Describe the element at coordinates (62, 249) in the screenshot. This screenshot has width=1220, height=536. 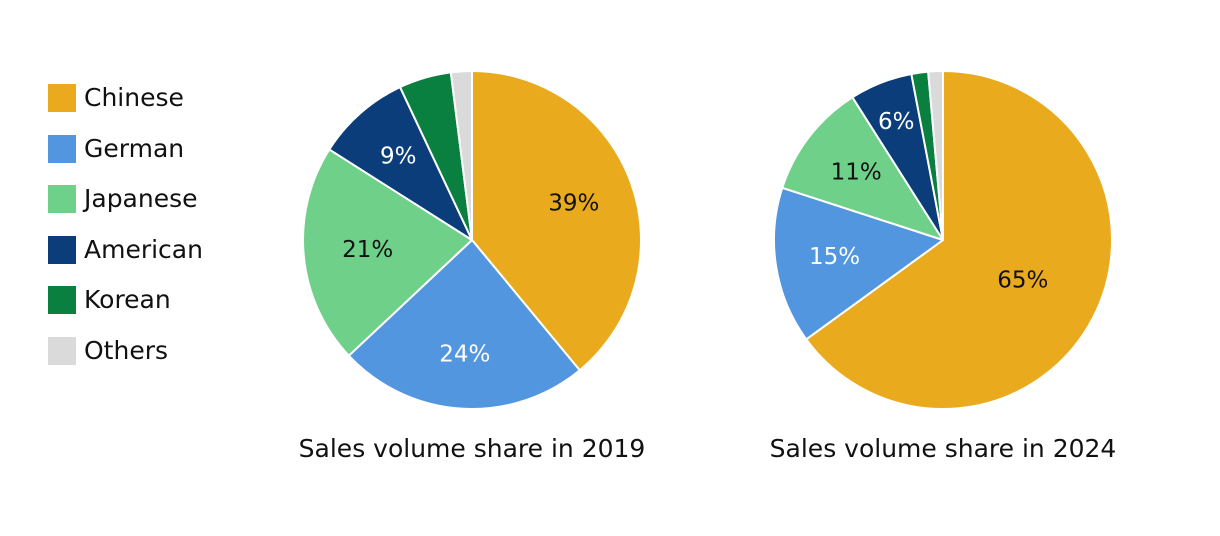
I see `legend-swatch-american` at that location.